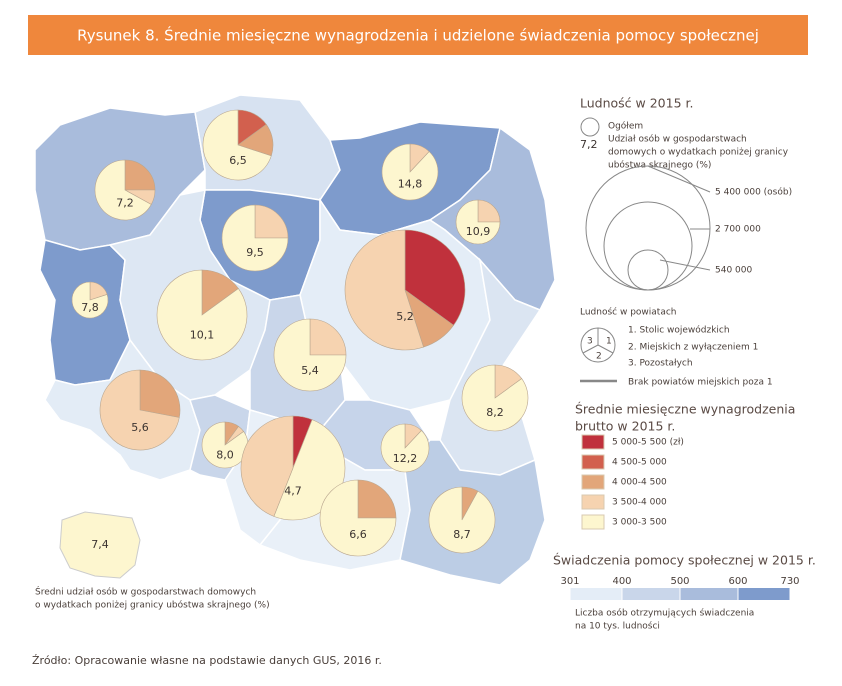 Image resolution: width=842 pixels, height=686 pixels. Describe the element at coordinates (621, 581) in the screenshot. I see `scale-tick-label: 400` at that location.